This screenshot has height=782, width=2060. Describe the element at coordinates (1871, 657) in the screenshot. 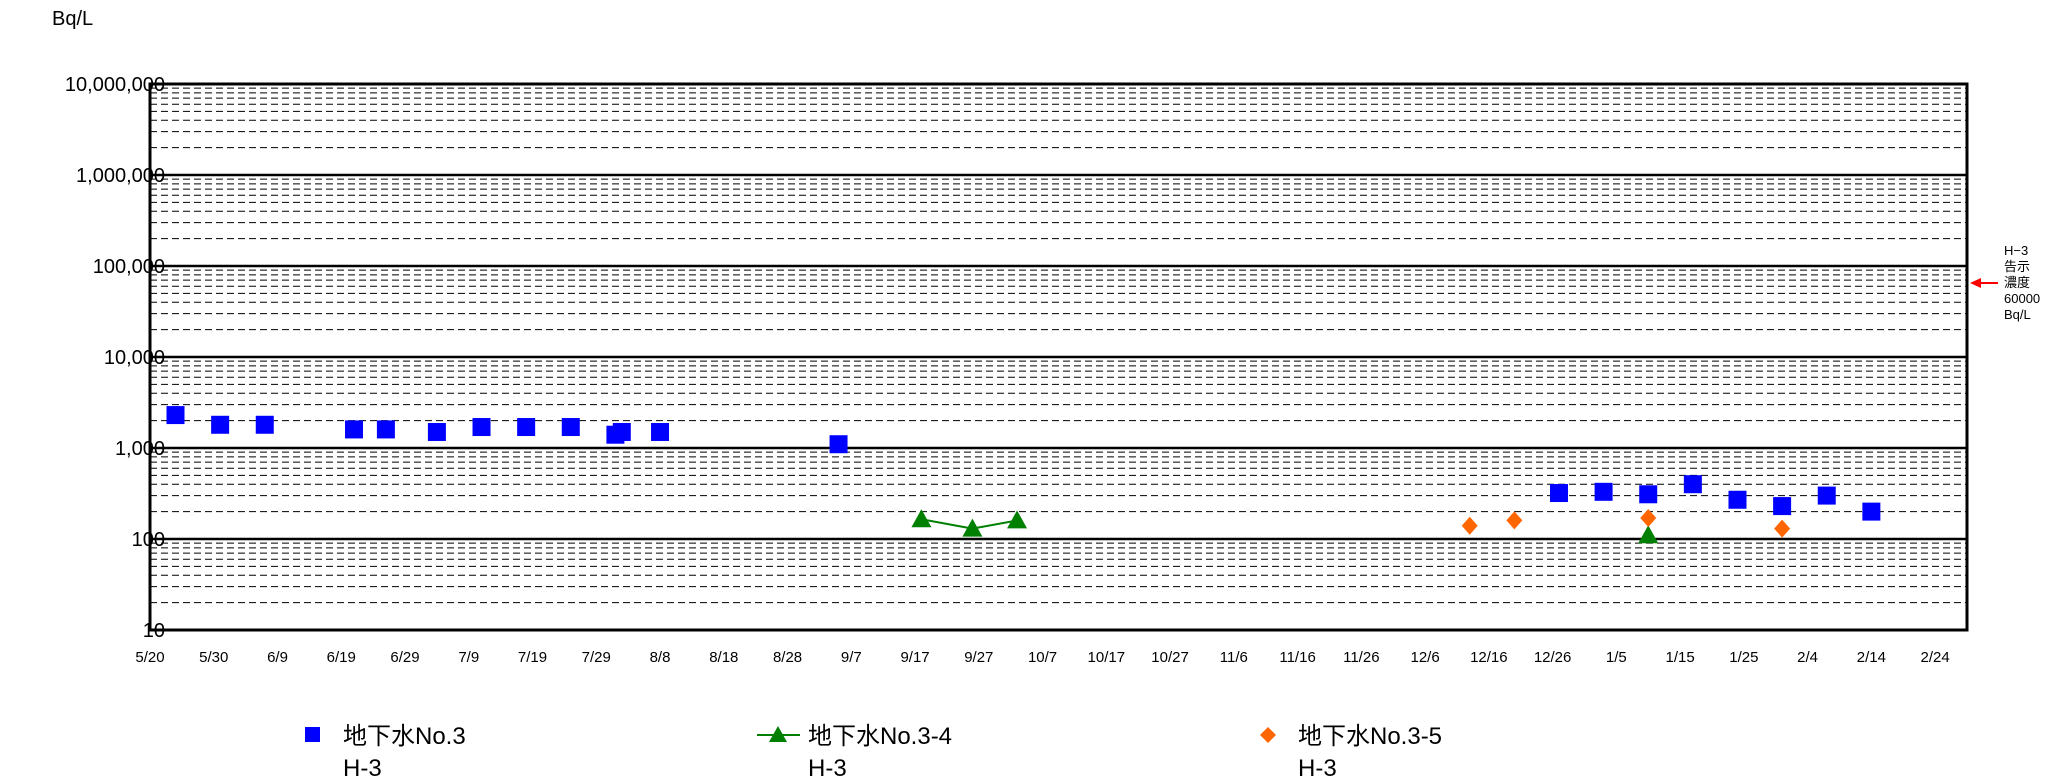

I see `x-tick-label: 2/14` at that location.